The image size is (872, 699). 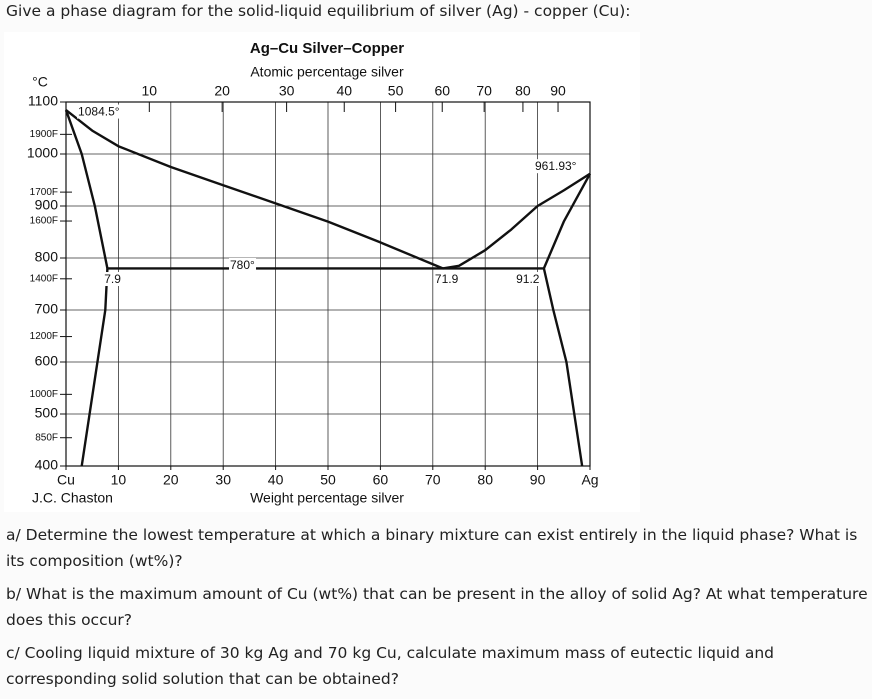 I want to click on annotation: 1084.5°, so click(x=99, y=112).